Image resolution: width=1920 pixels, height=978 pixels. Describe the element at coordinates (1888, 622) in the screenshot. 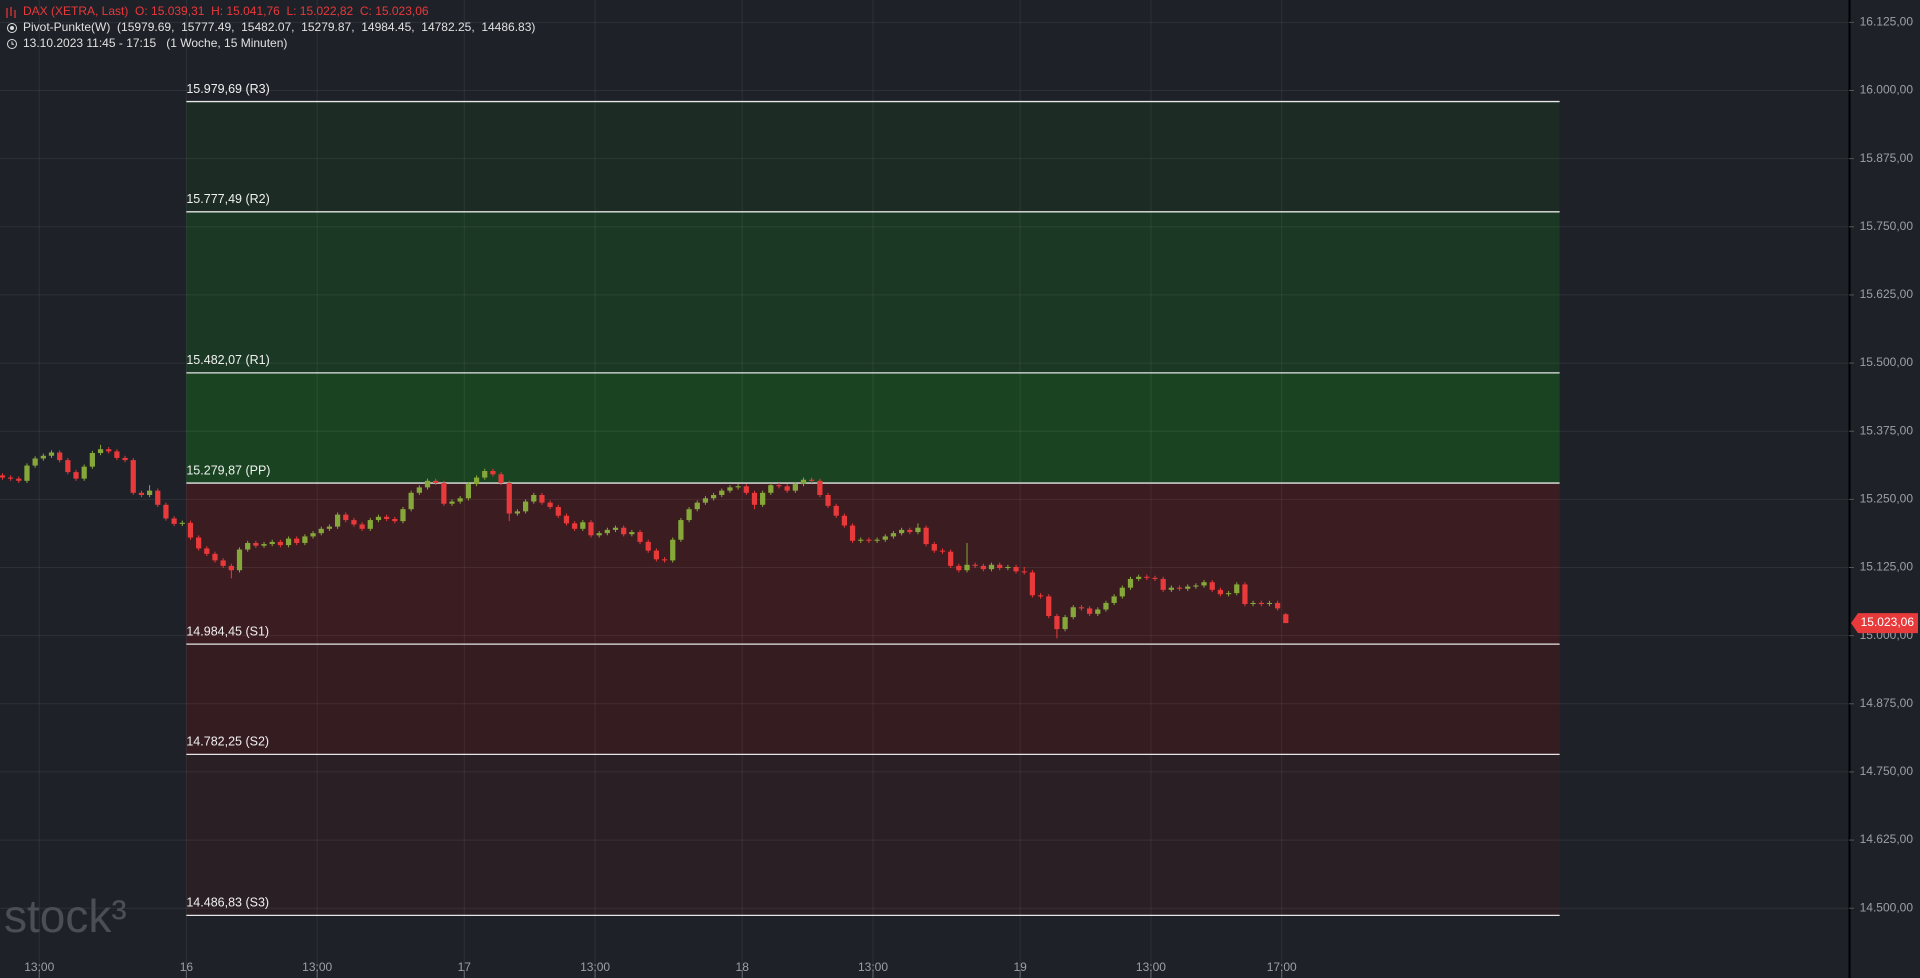

I see `price-tag-label: 15.023,06` at that location.